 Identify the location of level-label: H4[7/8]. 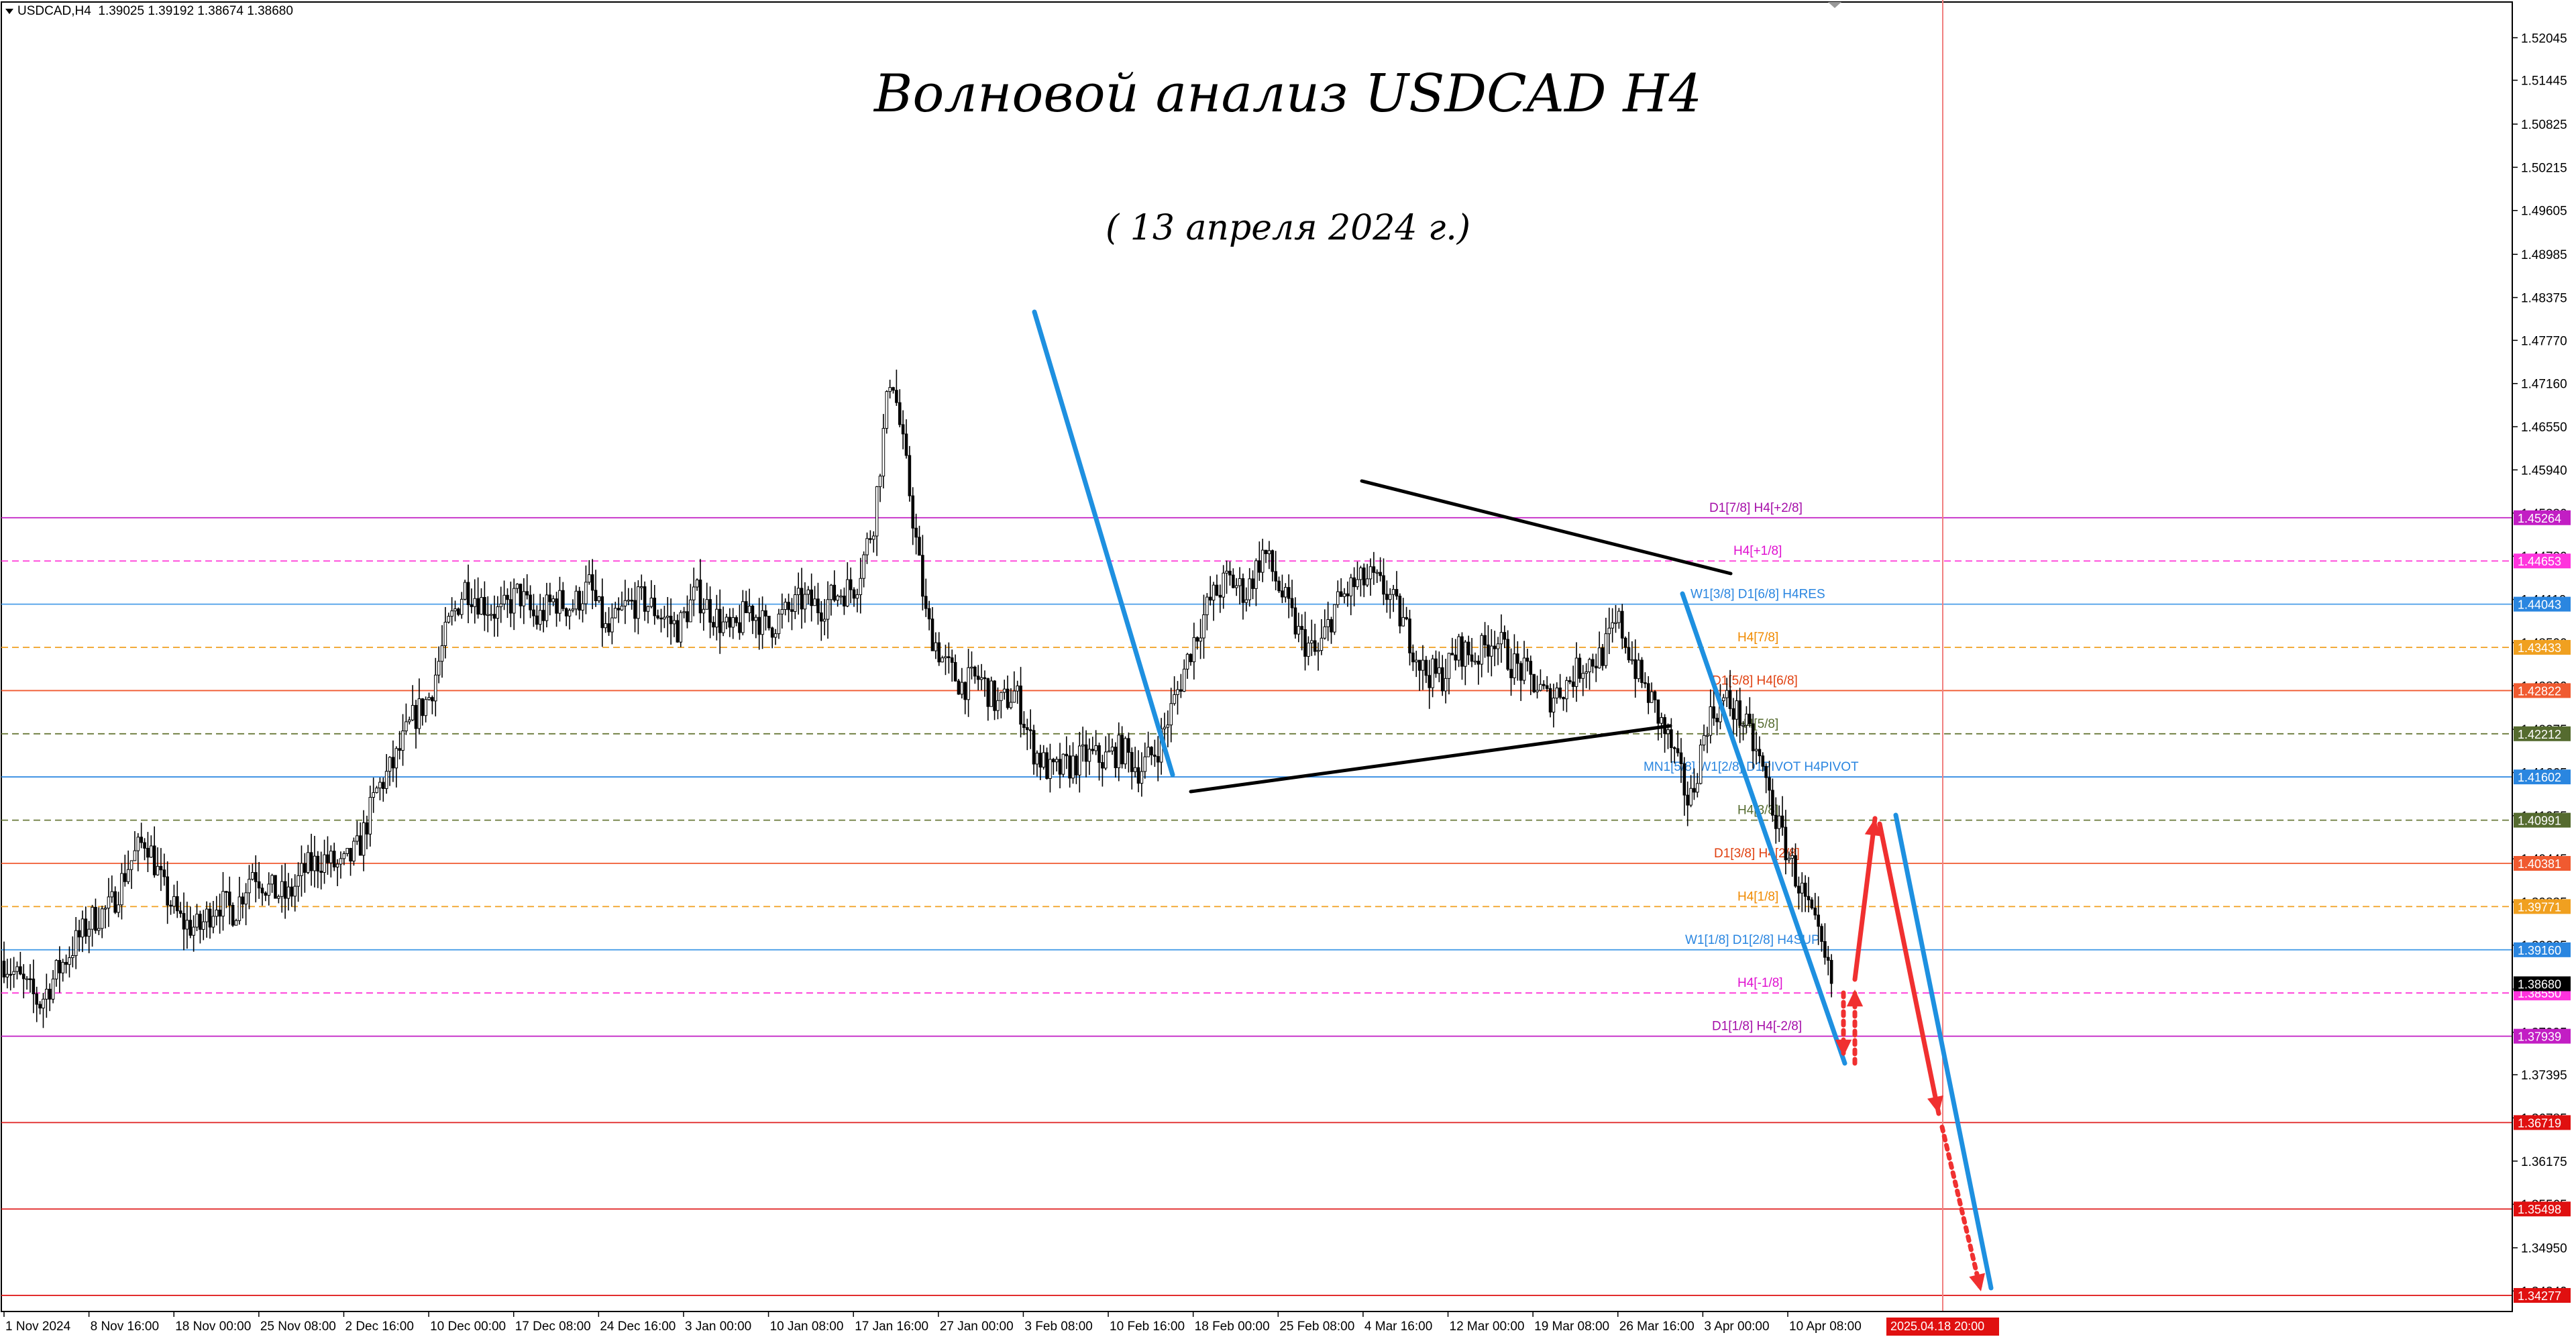
(1757, 638).